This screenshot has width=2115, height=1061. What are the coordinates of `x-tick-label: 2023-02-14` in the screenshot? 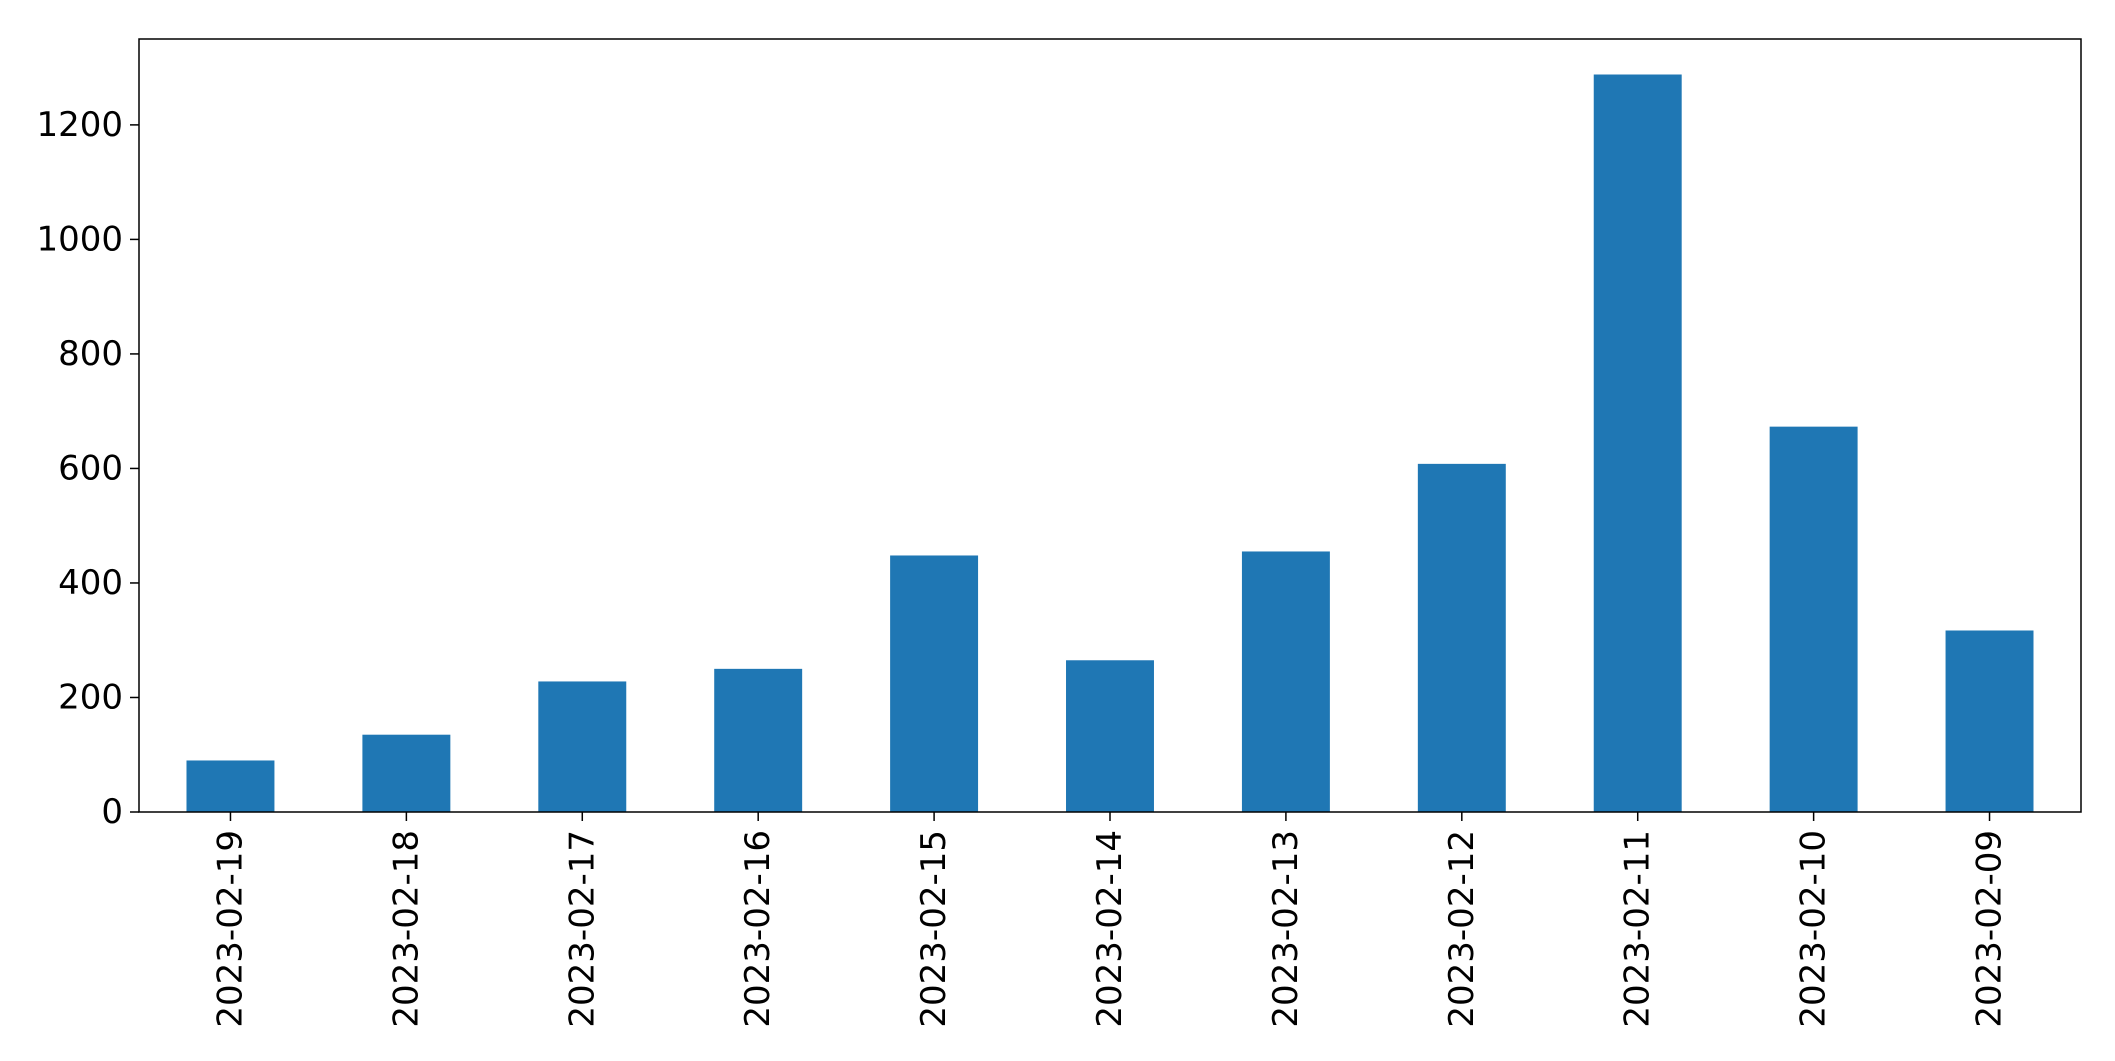 It's located at (1110, 929).